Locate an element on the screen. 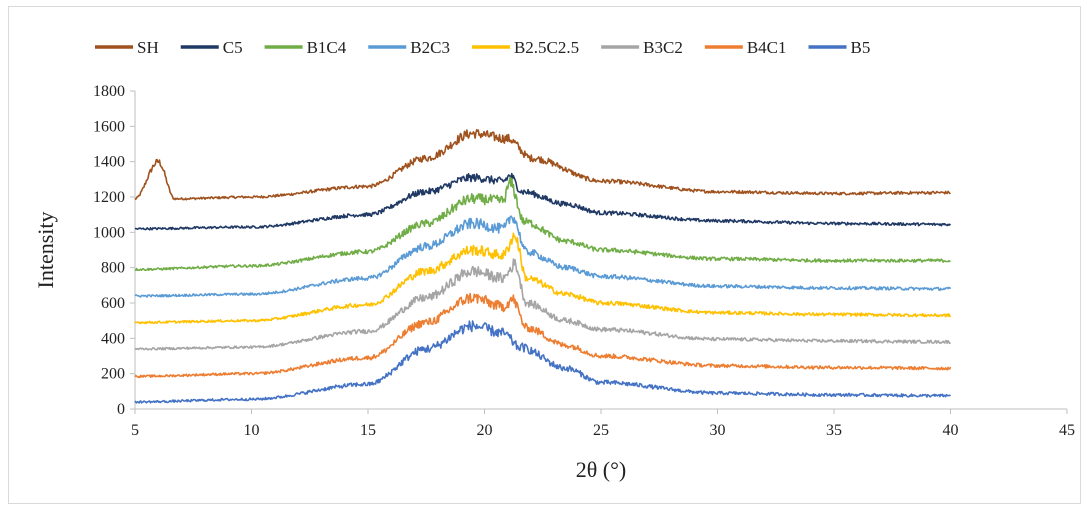 The image size is (1087, 510). x-tick-label: 35 is located at coordinates (834, 430).